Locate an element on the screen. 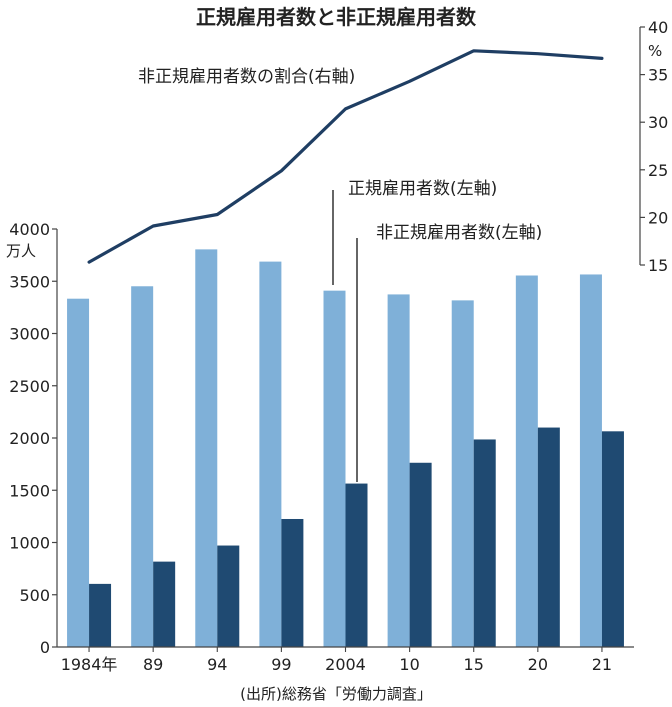 The image size is (672, 707). right-tick-label: 40 is located at coordinates (658, 27).